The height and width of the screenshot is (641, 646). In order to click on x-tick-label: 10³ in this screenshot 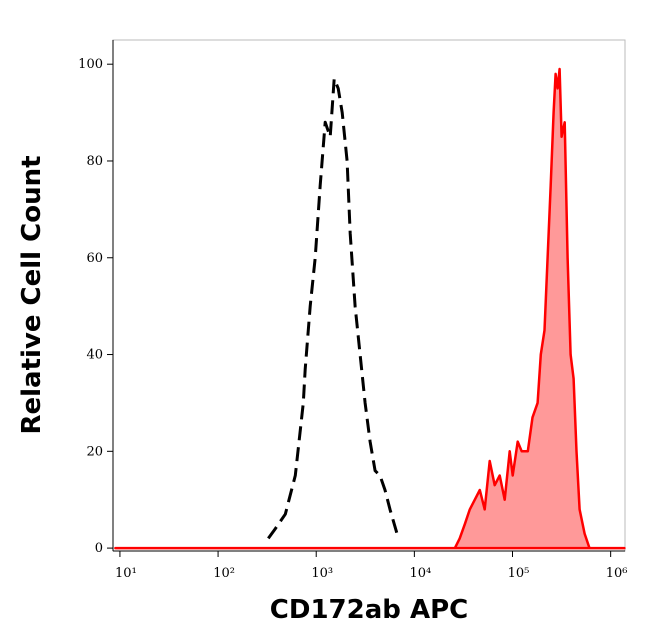, I will do `click(322, 573)`.